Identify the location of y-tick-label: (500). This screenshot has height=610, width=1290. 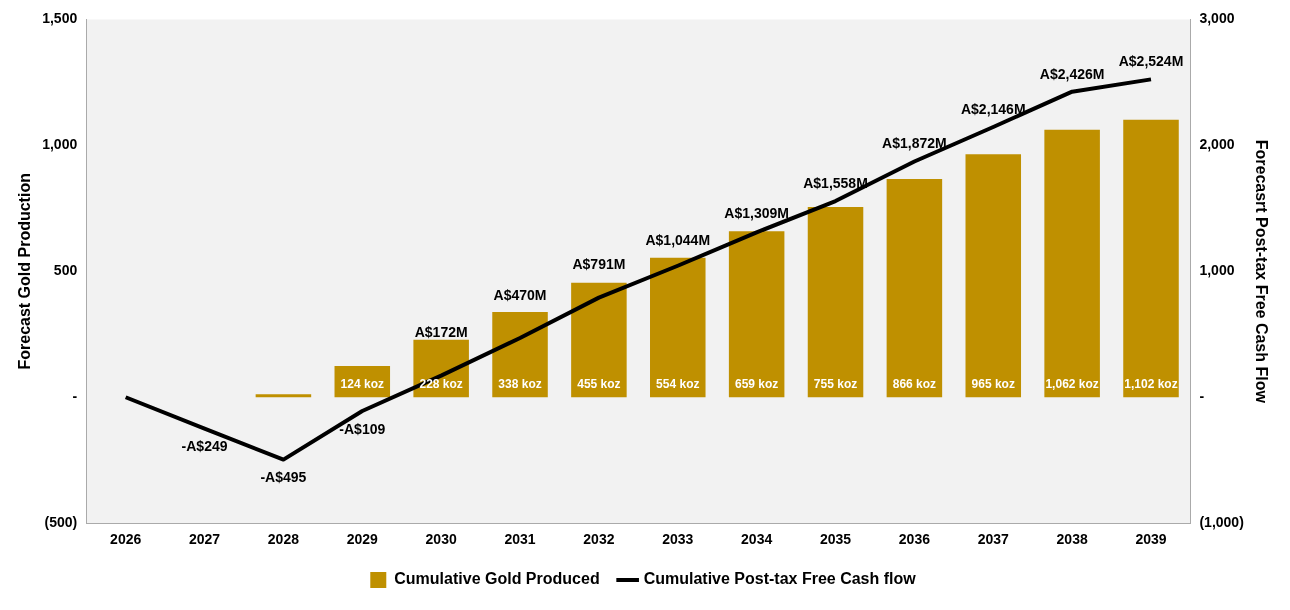
(61, 522).